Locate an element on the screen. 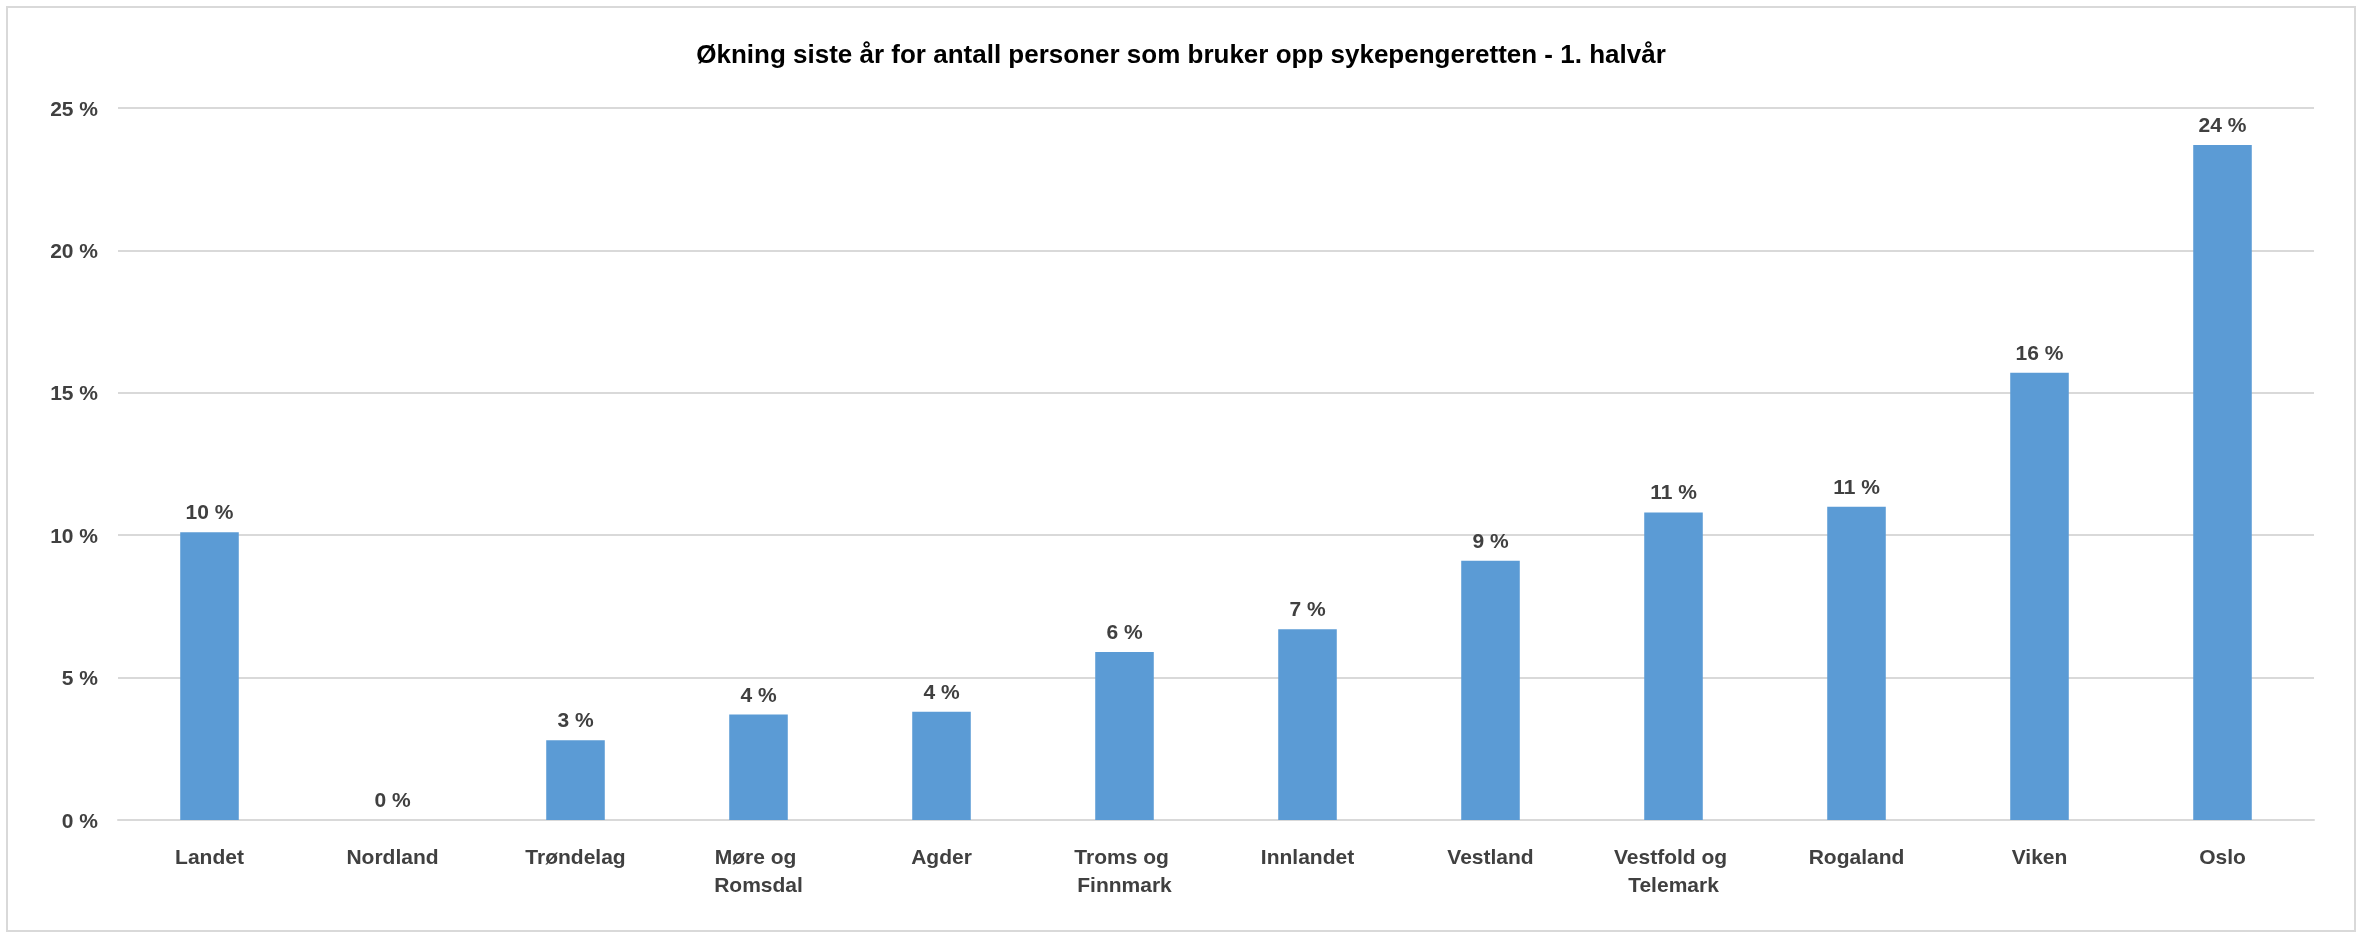  x-tick-label: Innlandet is located at coordinates (1307, 856).